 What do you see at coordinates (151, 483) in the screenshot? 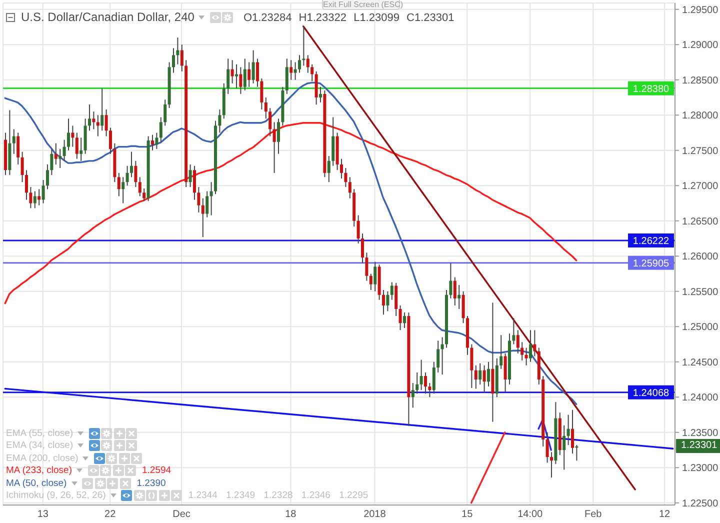
I see `annotation: 1.2390` at bounding box center [151, 483].